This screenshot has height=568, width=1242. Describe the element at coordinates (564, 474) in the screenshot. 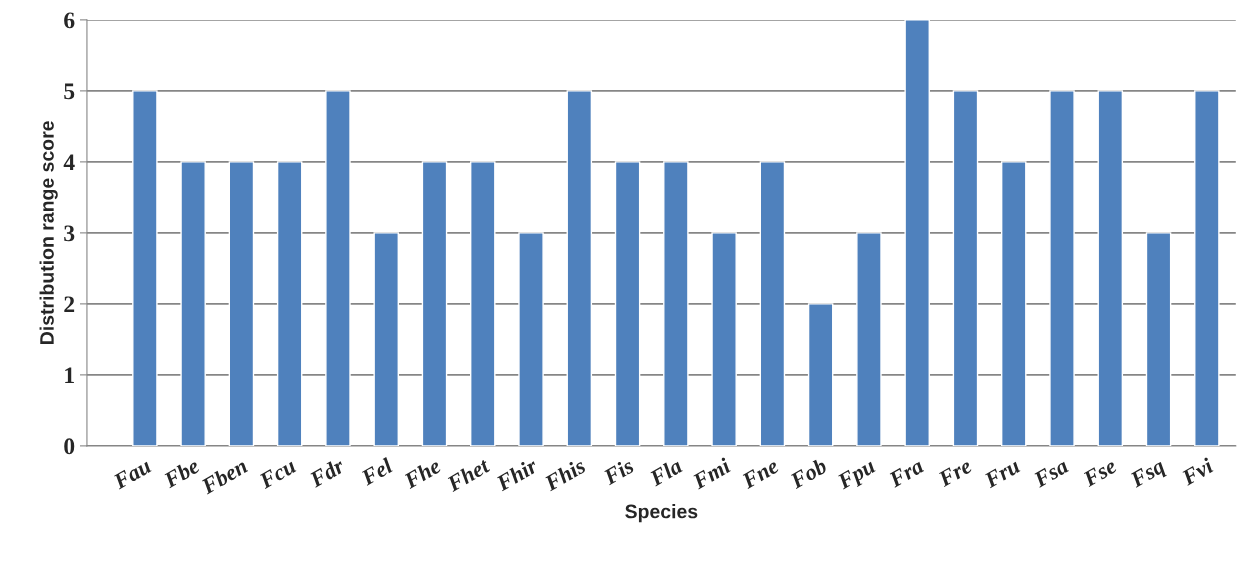

I see `x-tick-label: Fhis` at that location.